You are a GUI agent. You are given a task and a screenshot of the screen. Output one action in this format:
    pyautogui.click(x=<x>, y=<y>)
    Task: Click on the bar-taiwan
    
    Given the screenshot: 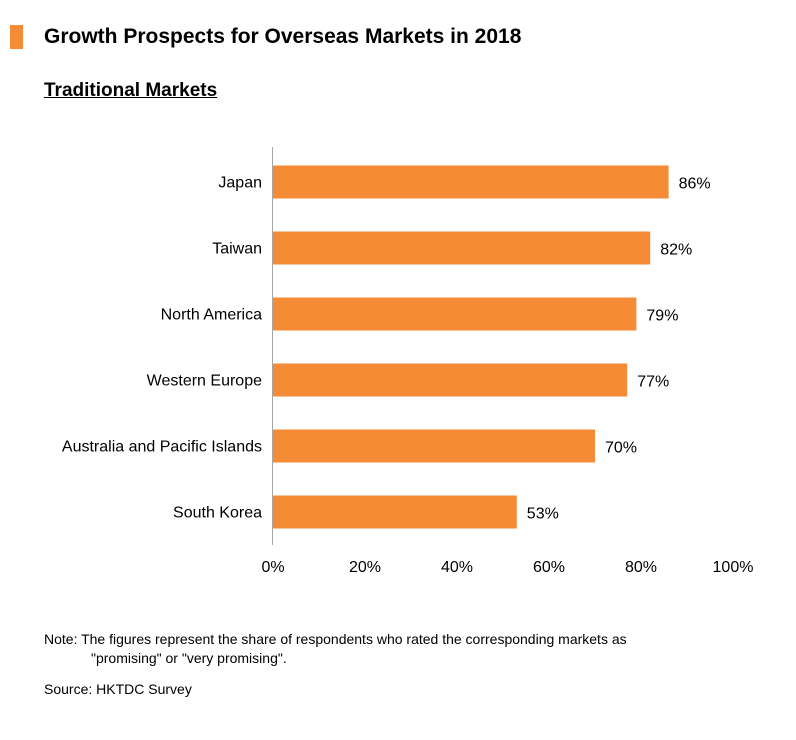 What is the action you would take?
    pyautogui.click(x=462, y=248)
    